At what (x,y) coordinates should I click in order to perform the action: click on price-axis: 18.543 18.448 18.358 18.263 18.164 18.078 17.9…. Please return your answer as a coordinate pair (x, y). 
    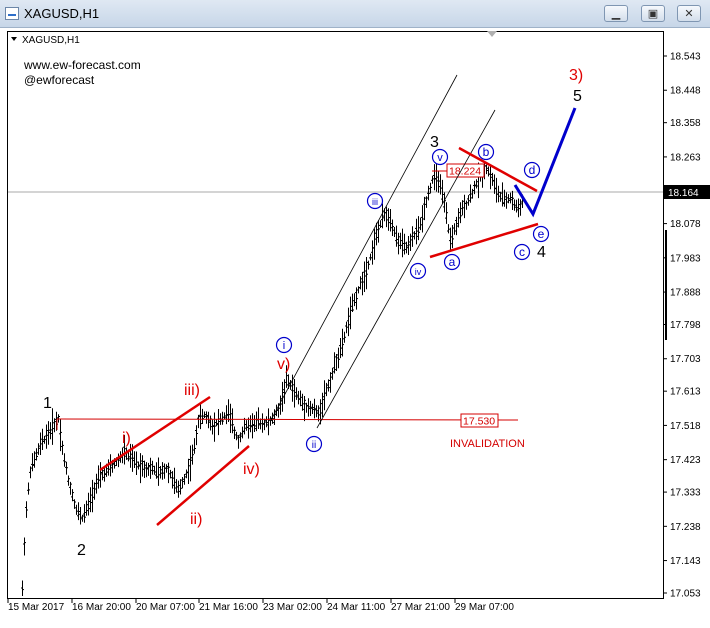
    Looking at the image, I should click on (682, 326).